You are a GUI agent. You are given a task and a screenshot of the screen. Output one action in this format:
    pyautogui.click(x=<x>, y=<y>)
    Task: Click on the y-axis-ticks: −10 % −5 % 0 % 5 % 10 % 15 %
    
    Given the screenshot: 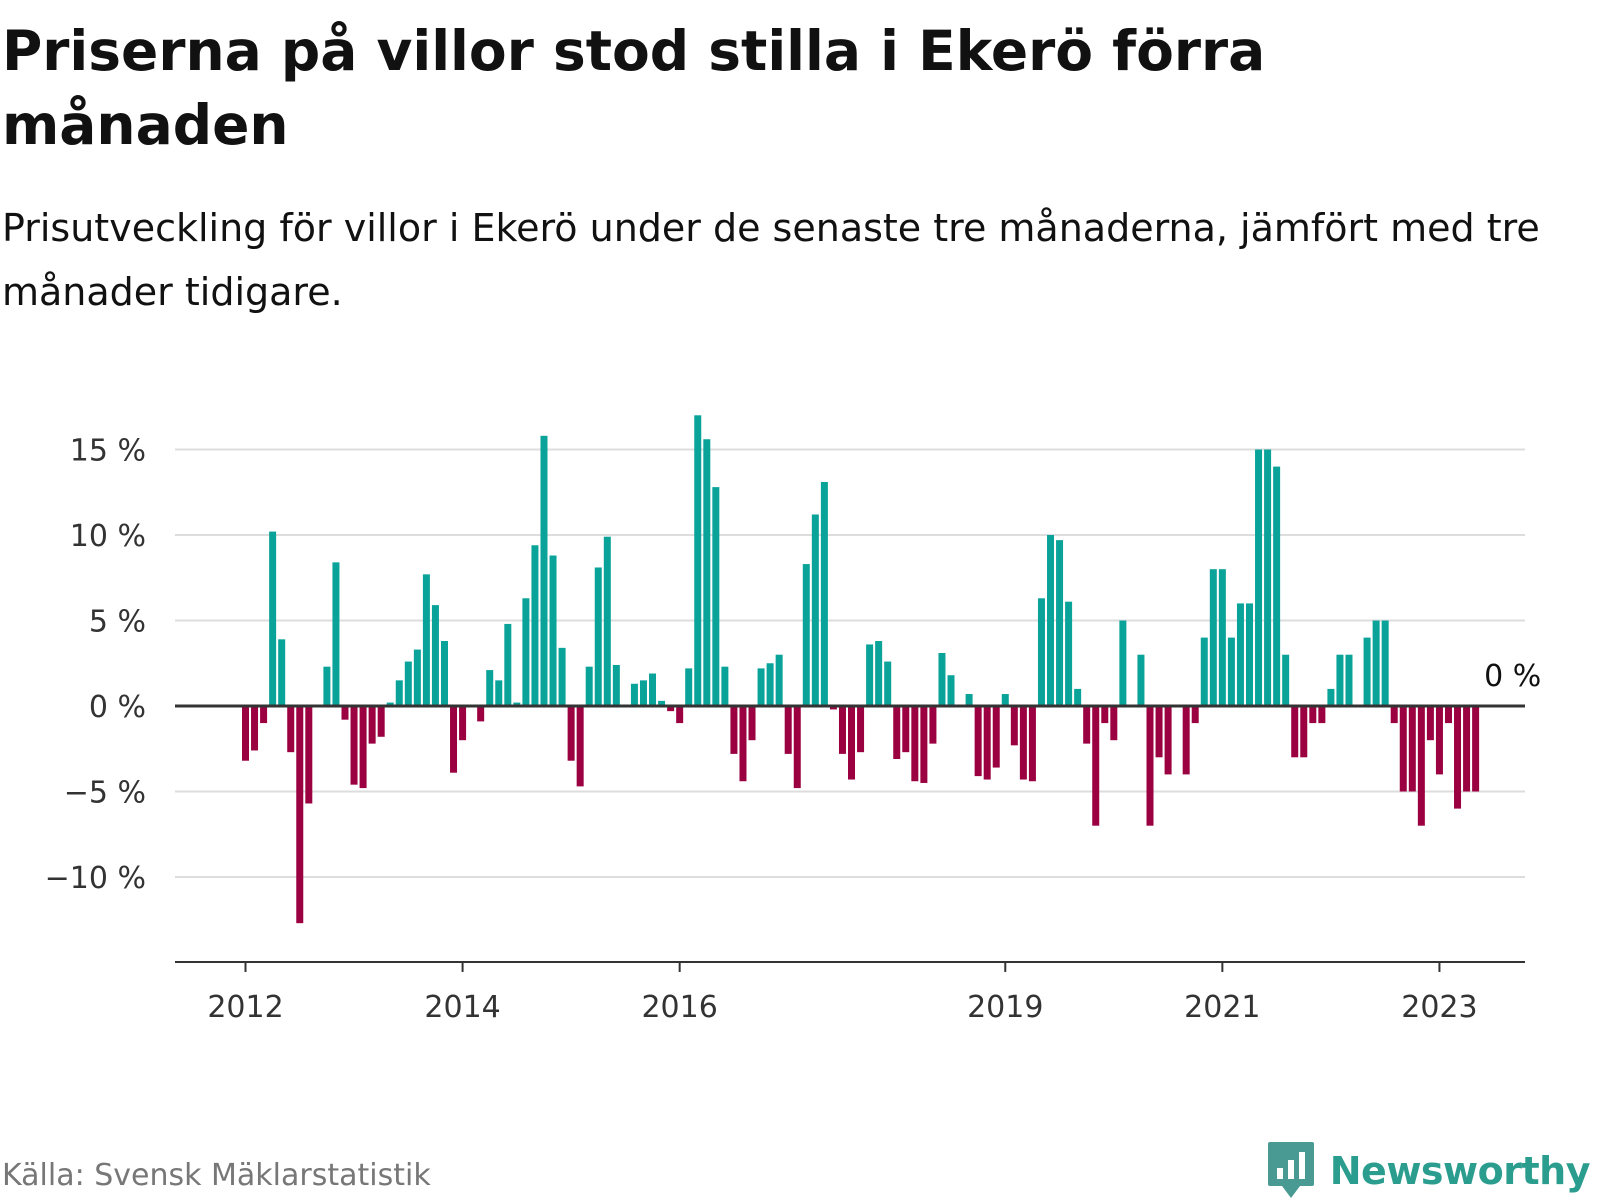 What is the action you would take?
    pyautogui.click(x=95, y=665)
    